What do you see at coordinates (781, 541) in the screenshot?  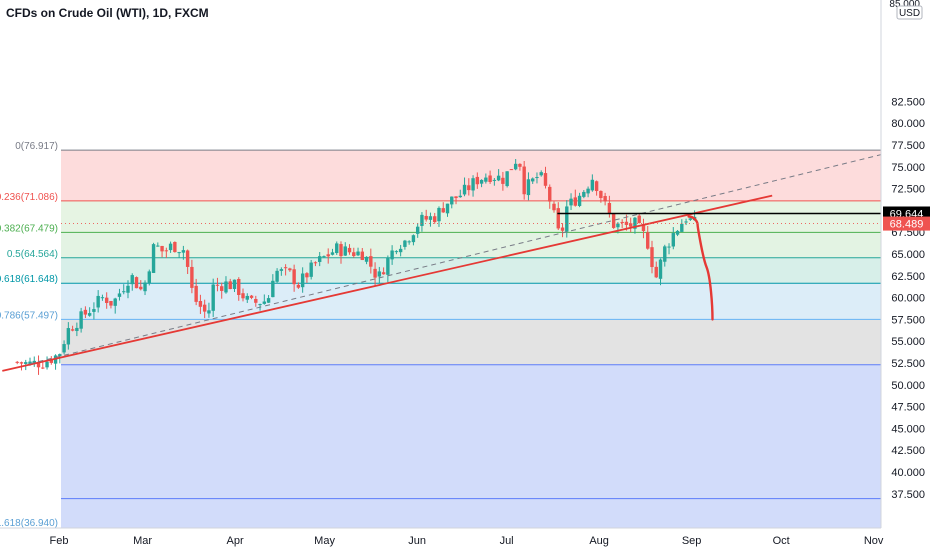 I see `x-tick-label: Oct` at bounding box center [781, 541].